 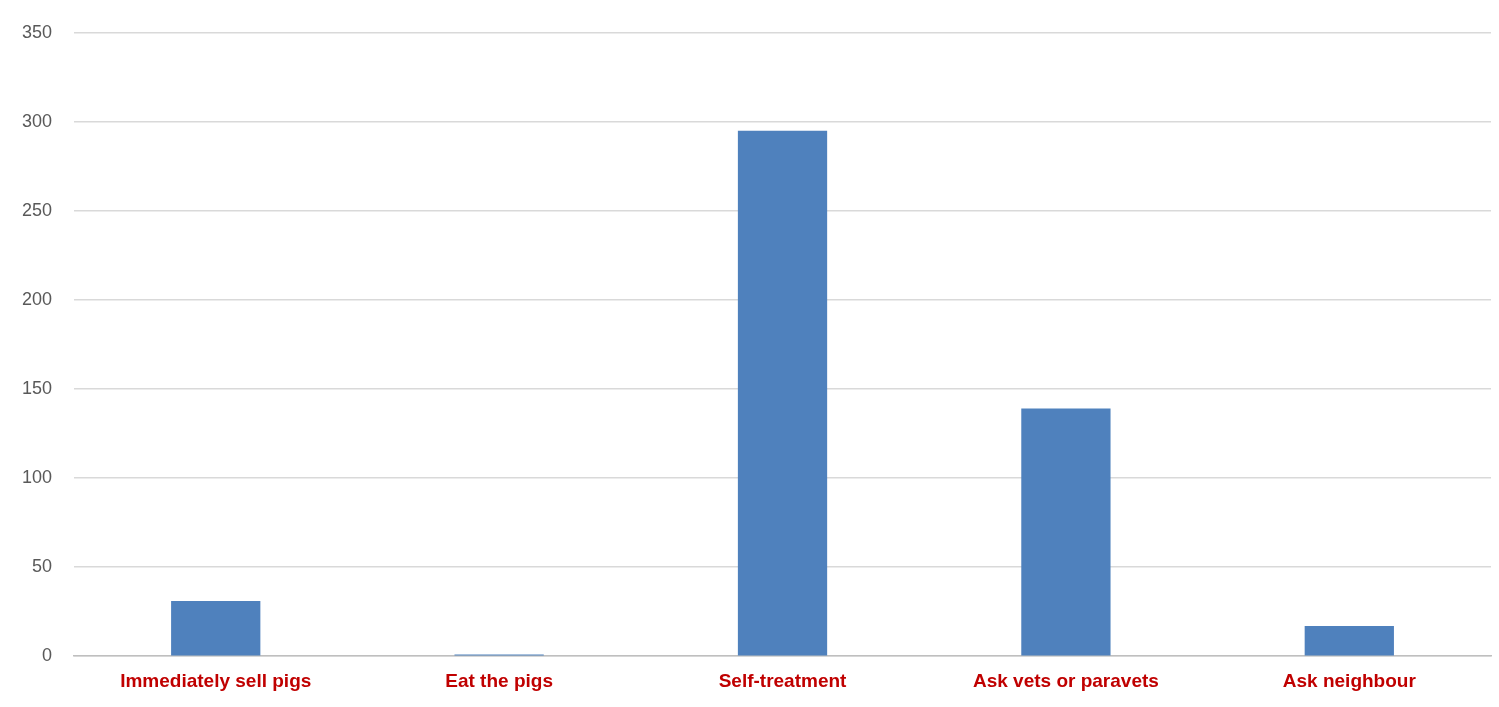 I want to click on y-tick-label: 0, so click(x=47, y=655).